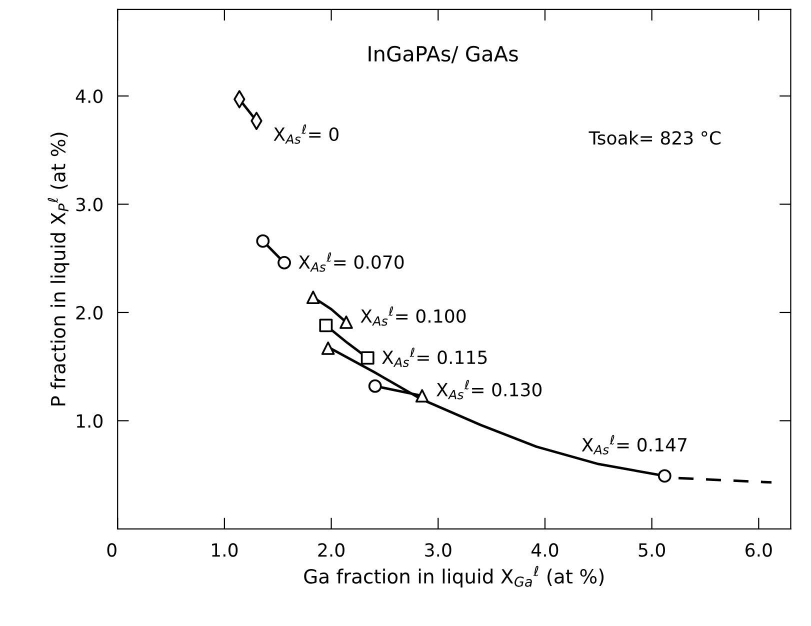  Describe the element at coordinates (434, 358) in the screenshot. I see `series-label: X$_{As}$$^{ℓ}$= 0.115` at that location.